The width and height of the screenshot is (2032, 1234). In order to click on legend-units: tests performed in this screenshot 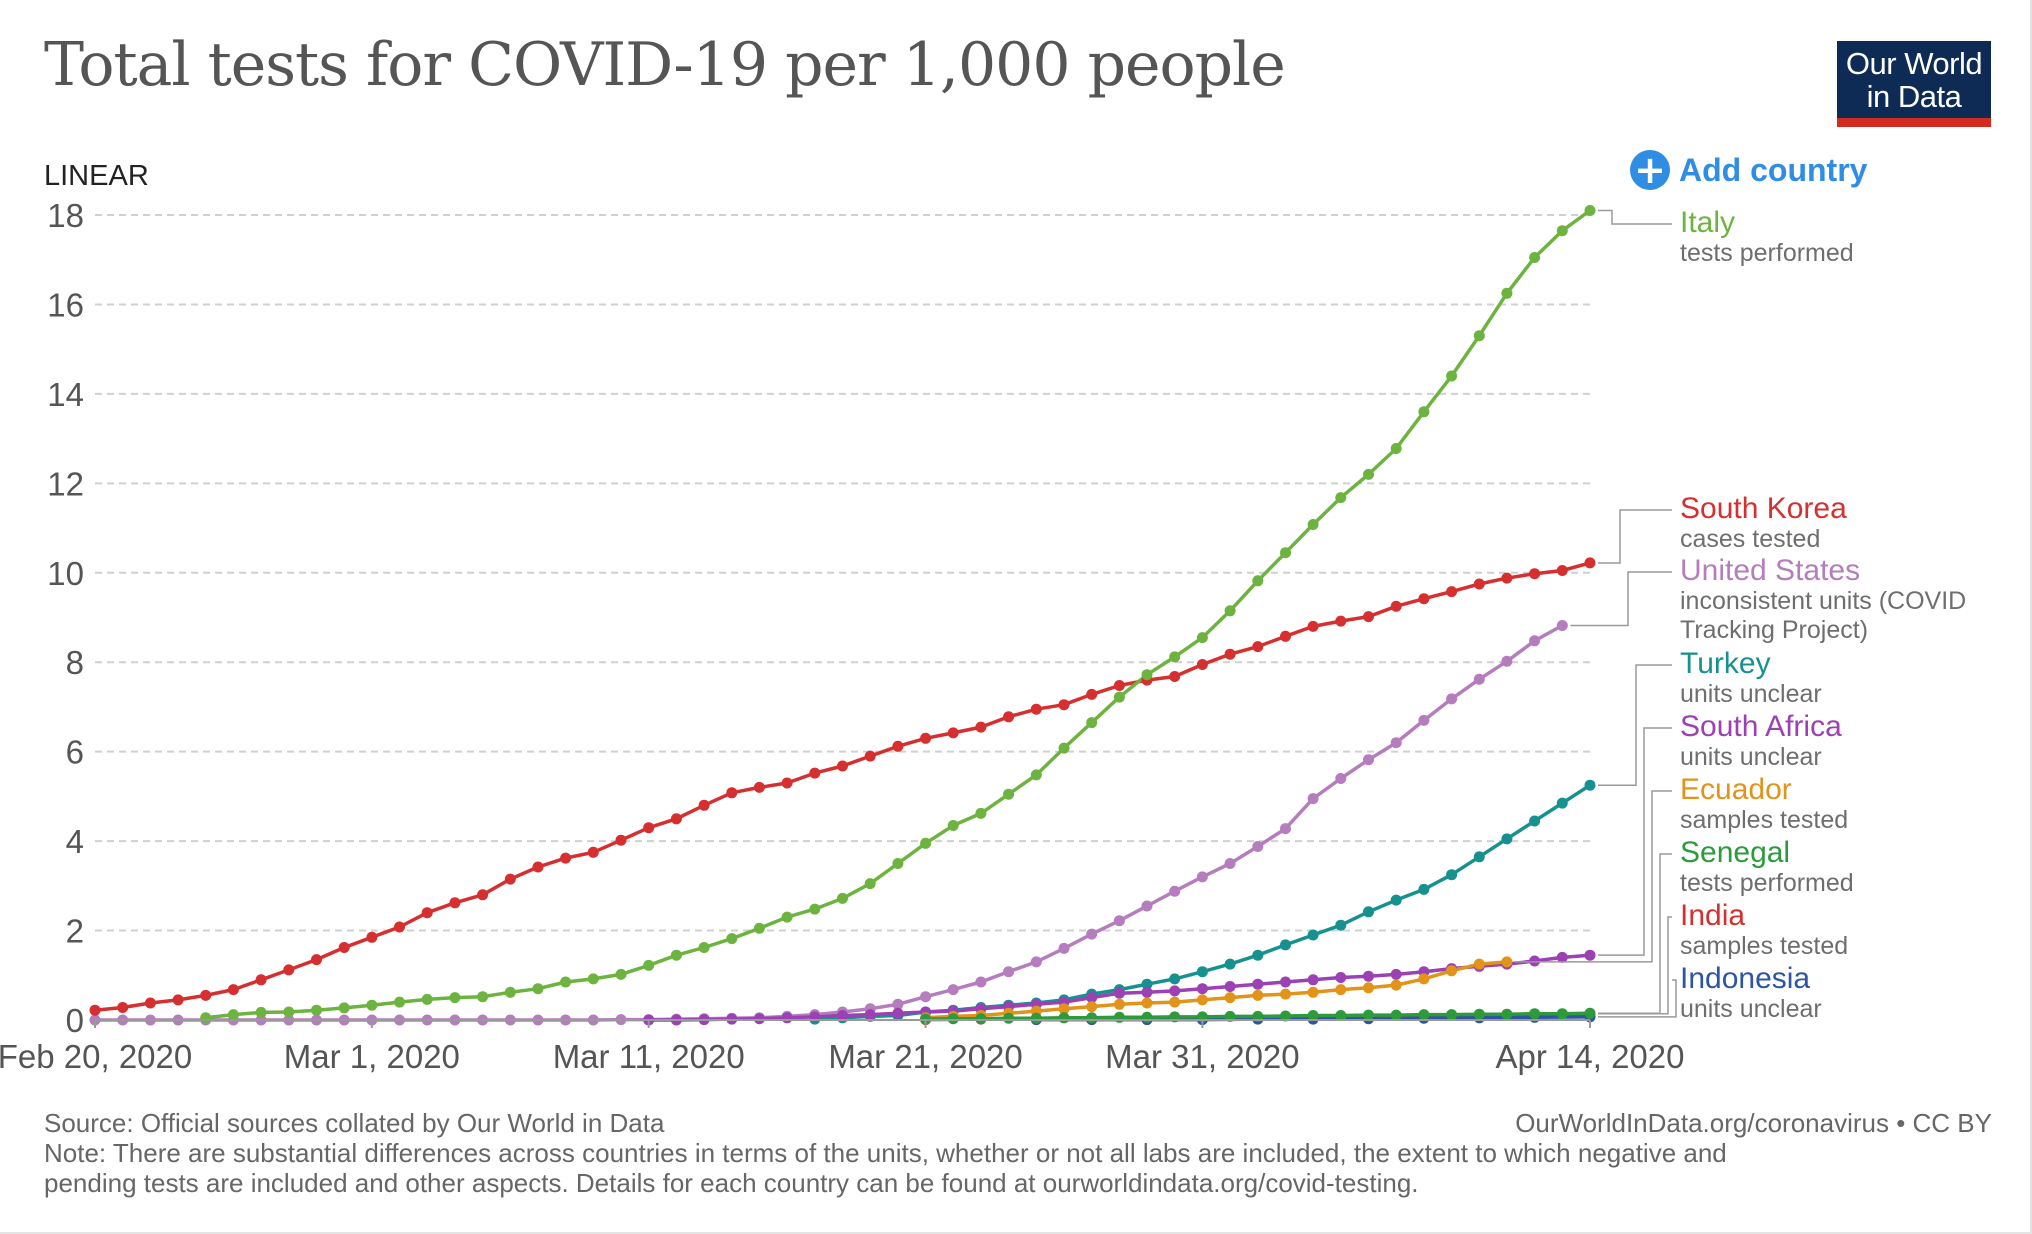, I will do `click(1767, 253)`.